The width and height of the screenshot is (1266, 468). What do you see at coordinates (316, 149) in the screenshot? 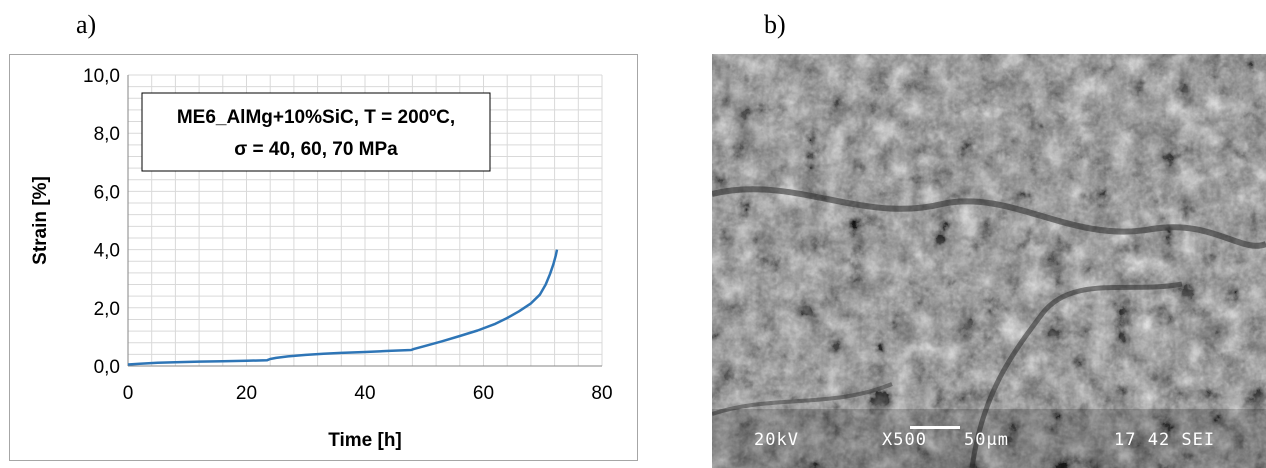
I see `chart-subtitle: σ = 40, 60, 70 MPa` at bounding box center [316, 149].